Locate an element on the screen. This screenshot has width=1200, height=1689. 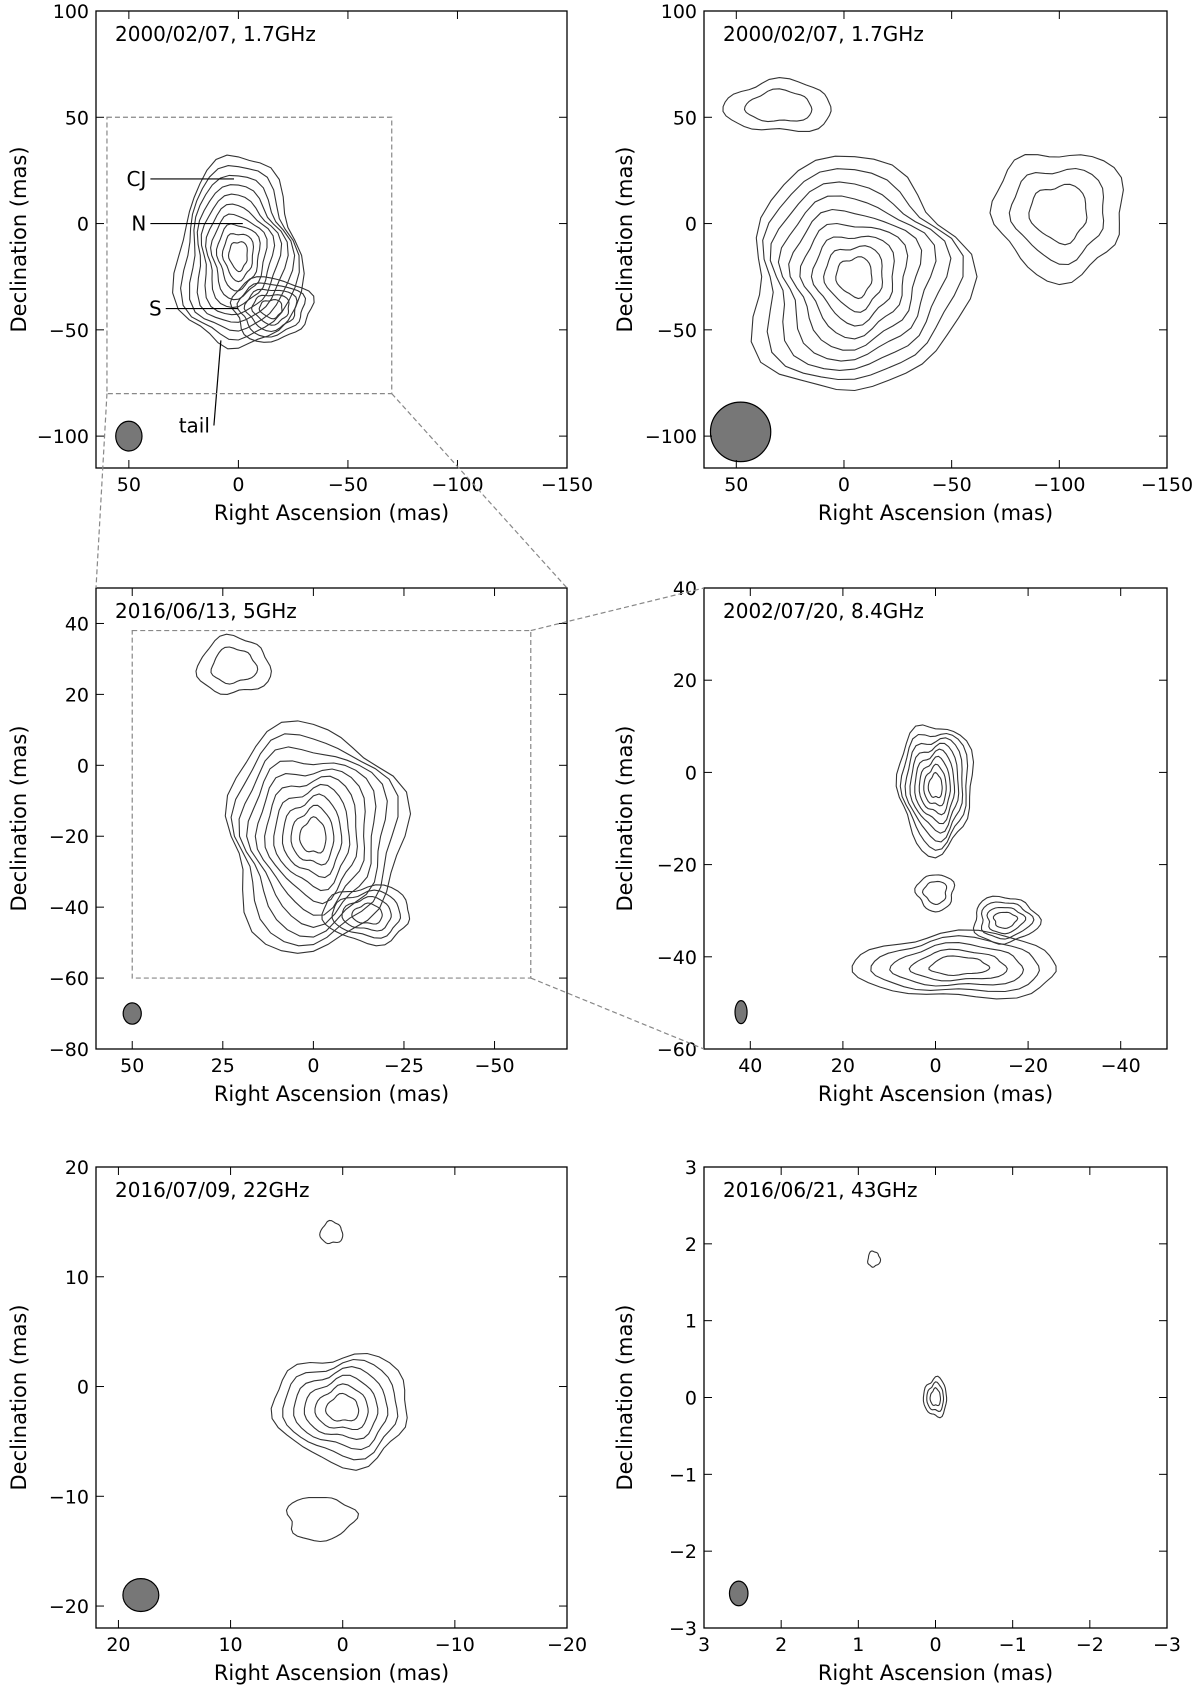
annotation-label: N is located at coordinates (138, 224).